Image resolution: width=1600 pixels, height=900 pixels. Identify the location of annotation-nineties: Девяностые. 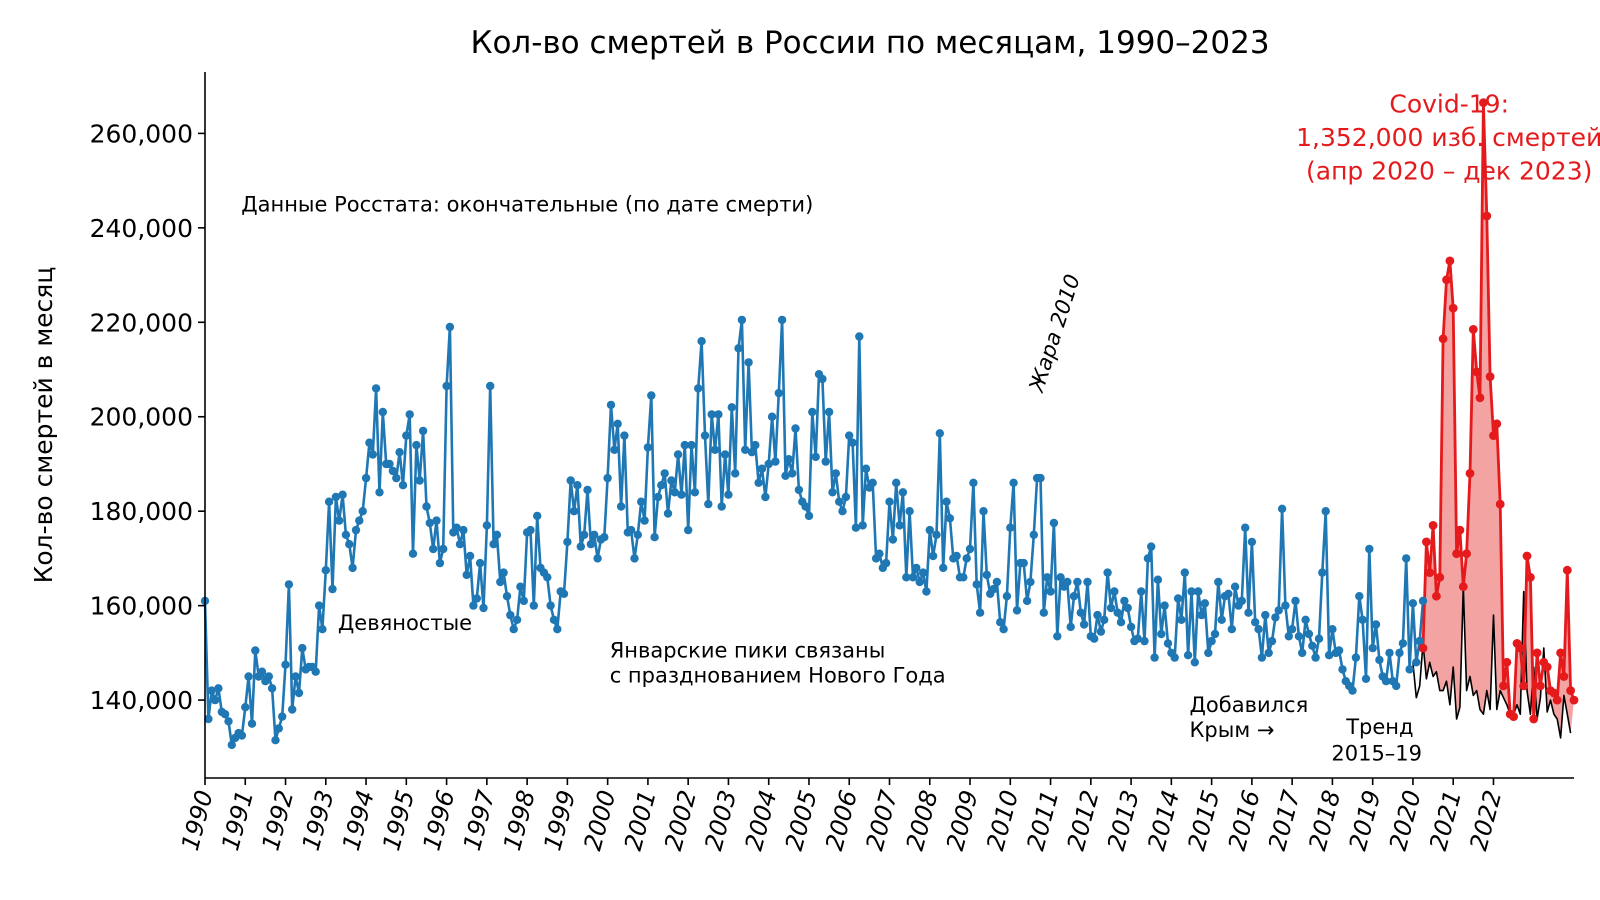
(405, 623).